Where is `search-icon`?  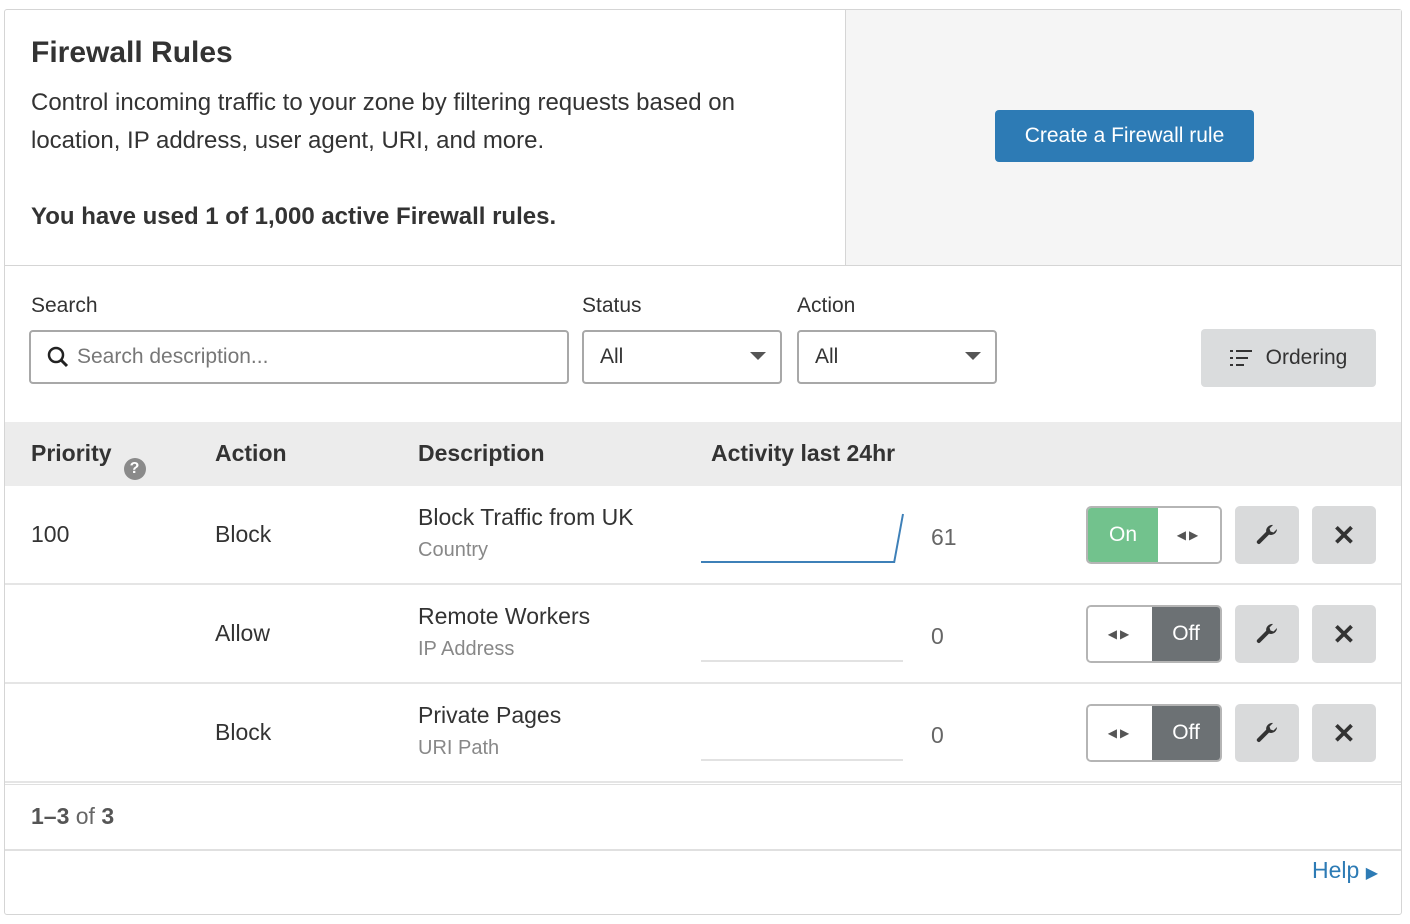
search-icon is located at coordinates (58, 357).